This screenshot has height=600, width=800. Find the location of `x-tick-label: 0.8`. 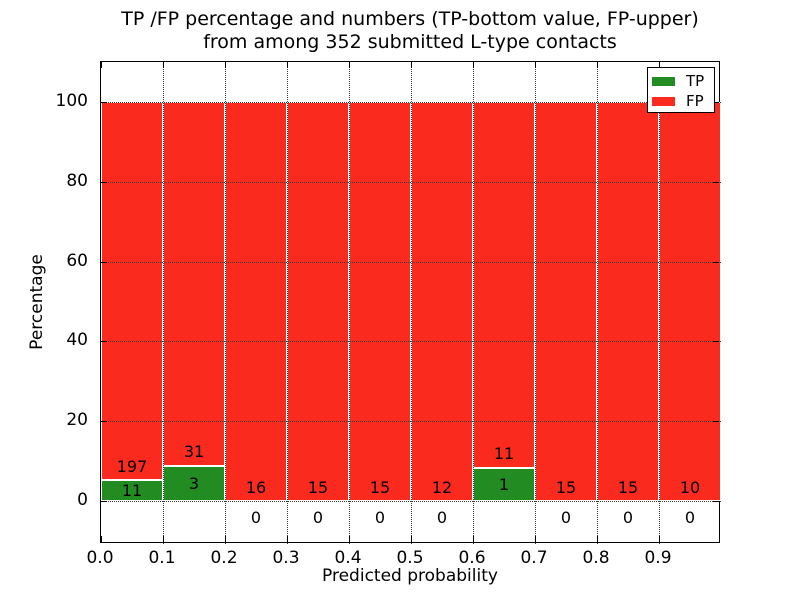

x-tick-label: 0.8 is located at coordinates (596, 558).